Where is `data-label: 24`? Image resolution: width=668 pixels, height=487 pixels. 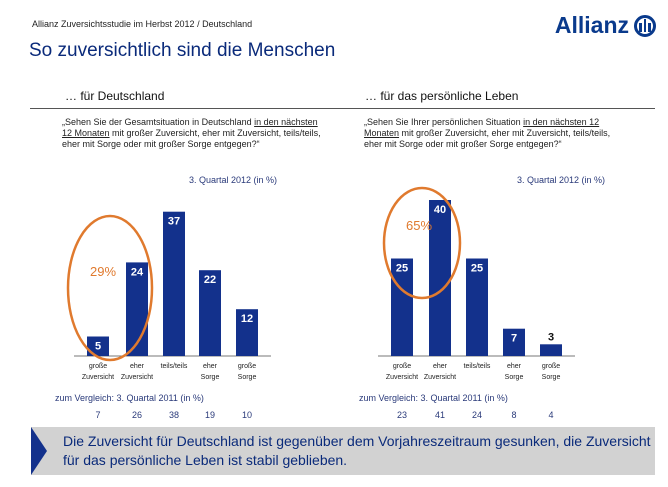
data-label: 24 is located at coordinates (137, 272).